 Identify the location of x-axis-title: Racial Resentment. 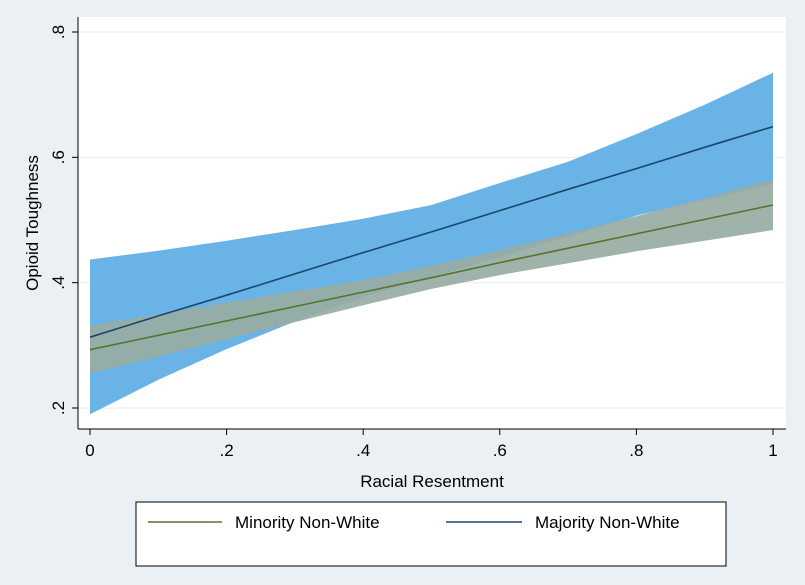
(432, 481).